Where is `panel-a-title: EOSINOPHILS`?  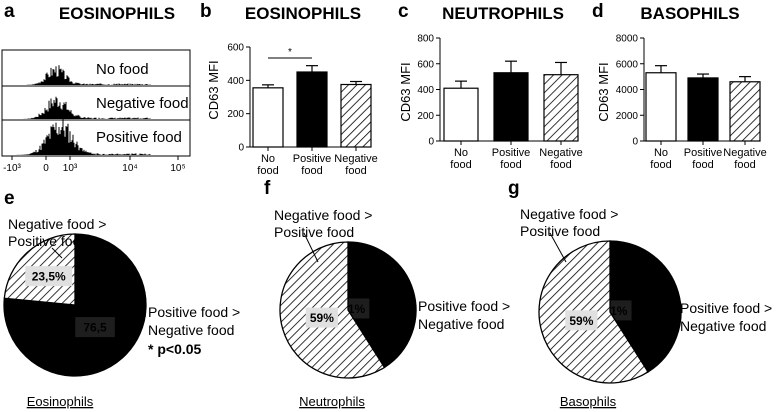 panel-a-title: EOSINOPHILS is located at coordinates (117, 13).